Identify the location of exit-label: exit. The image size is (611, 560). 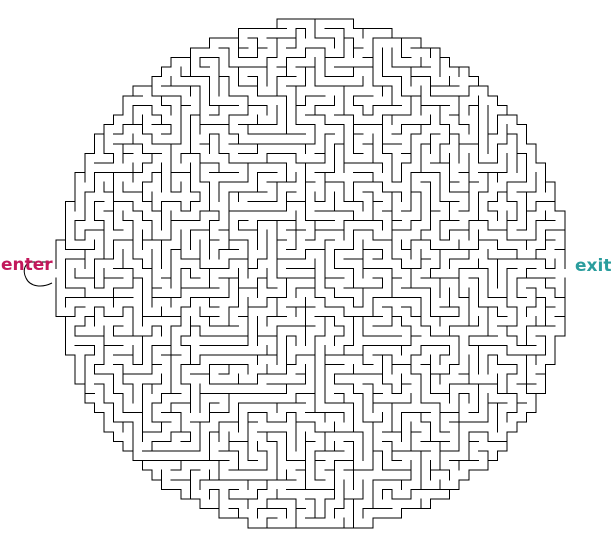
(593, 266).